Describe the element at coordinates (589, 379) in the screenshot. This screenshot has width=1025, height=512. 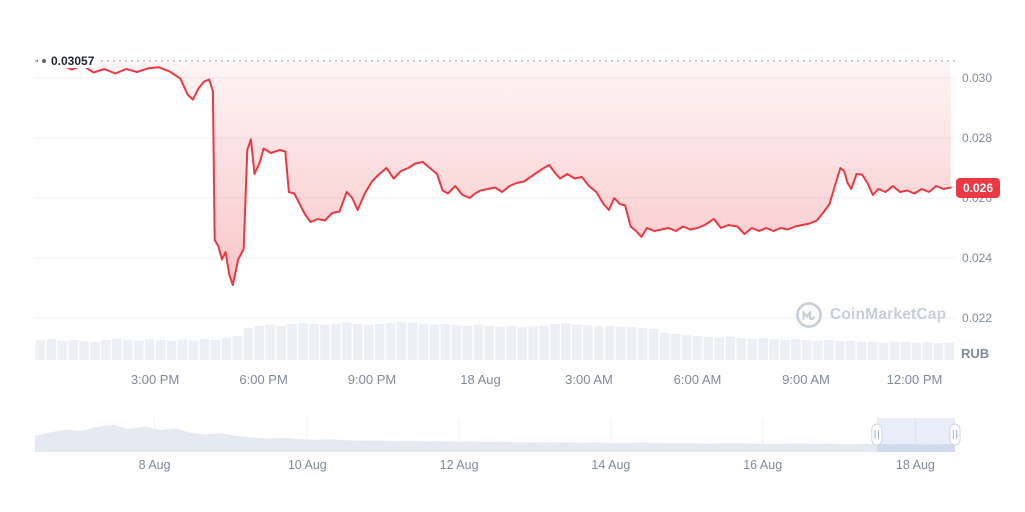
I see `x-axis-label: 3:00 AM` at that location.